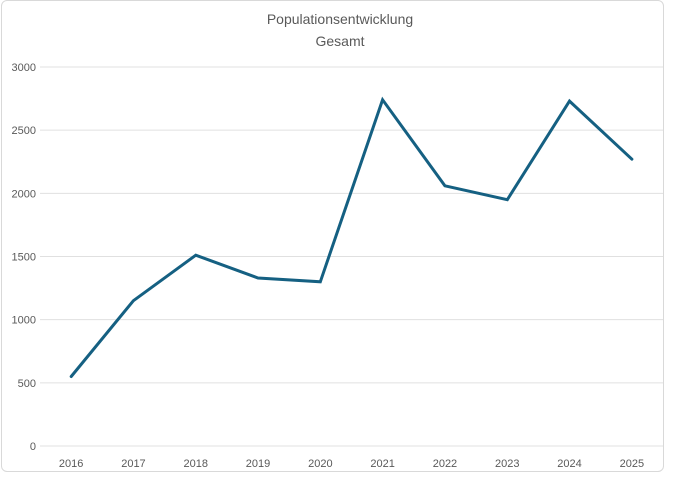 The image size is (680, 478). I want to click on y-axis-tick-label: 500, so click(27, 384).